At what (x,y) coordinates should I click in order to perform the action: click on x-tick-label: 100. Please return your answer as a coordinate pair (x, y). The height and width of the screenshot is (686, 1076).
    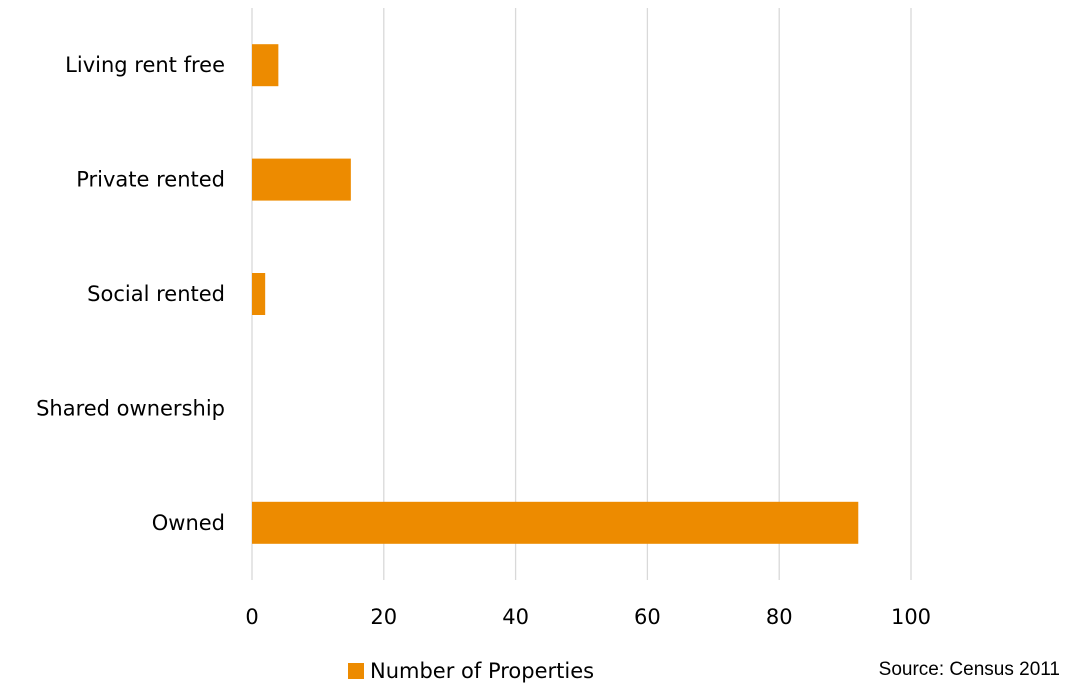
    Looking at the image, I should click on (911, 617).